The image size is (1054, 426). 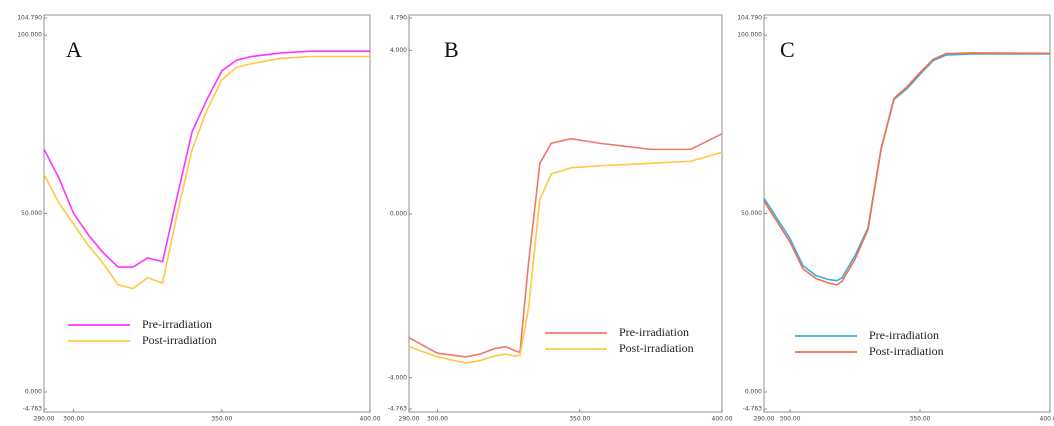 What do you see at coordinates (451, 49) in the screenshot?
I see `panel-label: B` at bounding box center [451, 49].